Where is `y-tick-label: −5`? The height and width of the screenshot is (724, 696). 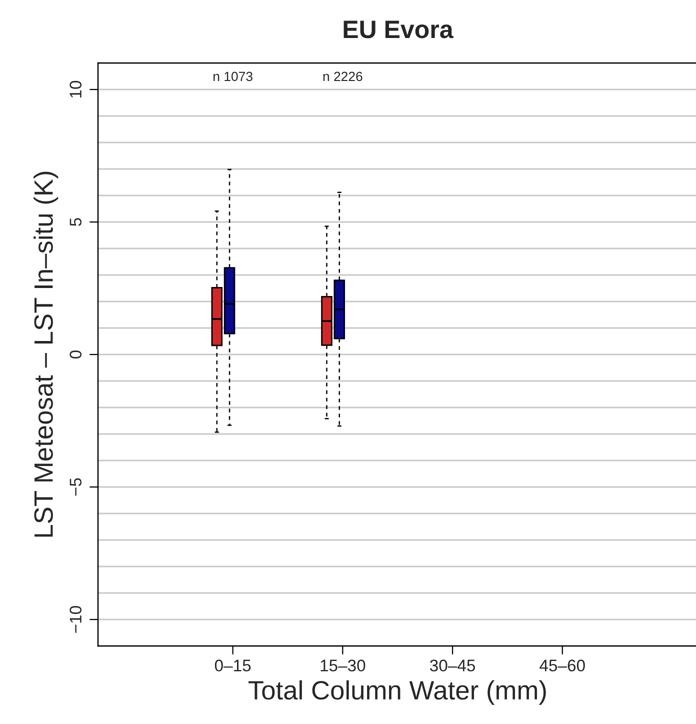
y-tick-label: −5 is located at coordinates (76, 487).